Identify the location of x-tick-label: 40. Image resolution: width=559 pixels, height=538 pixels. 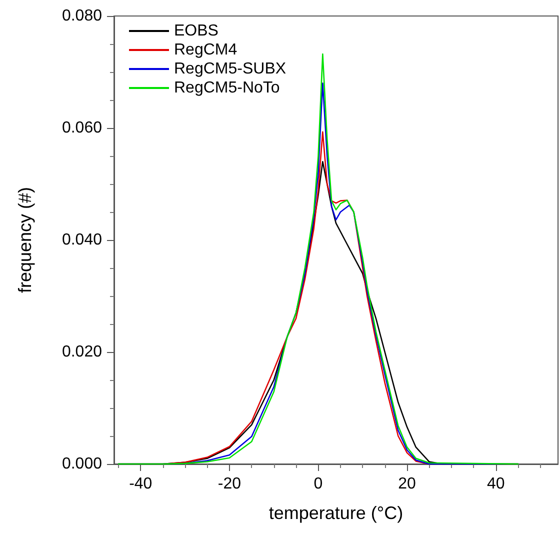
(495, 484).